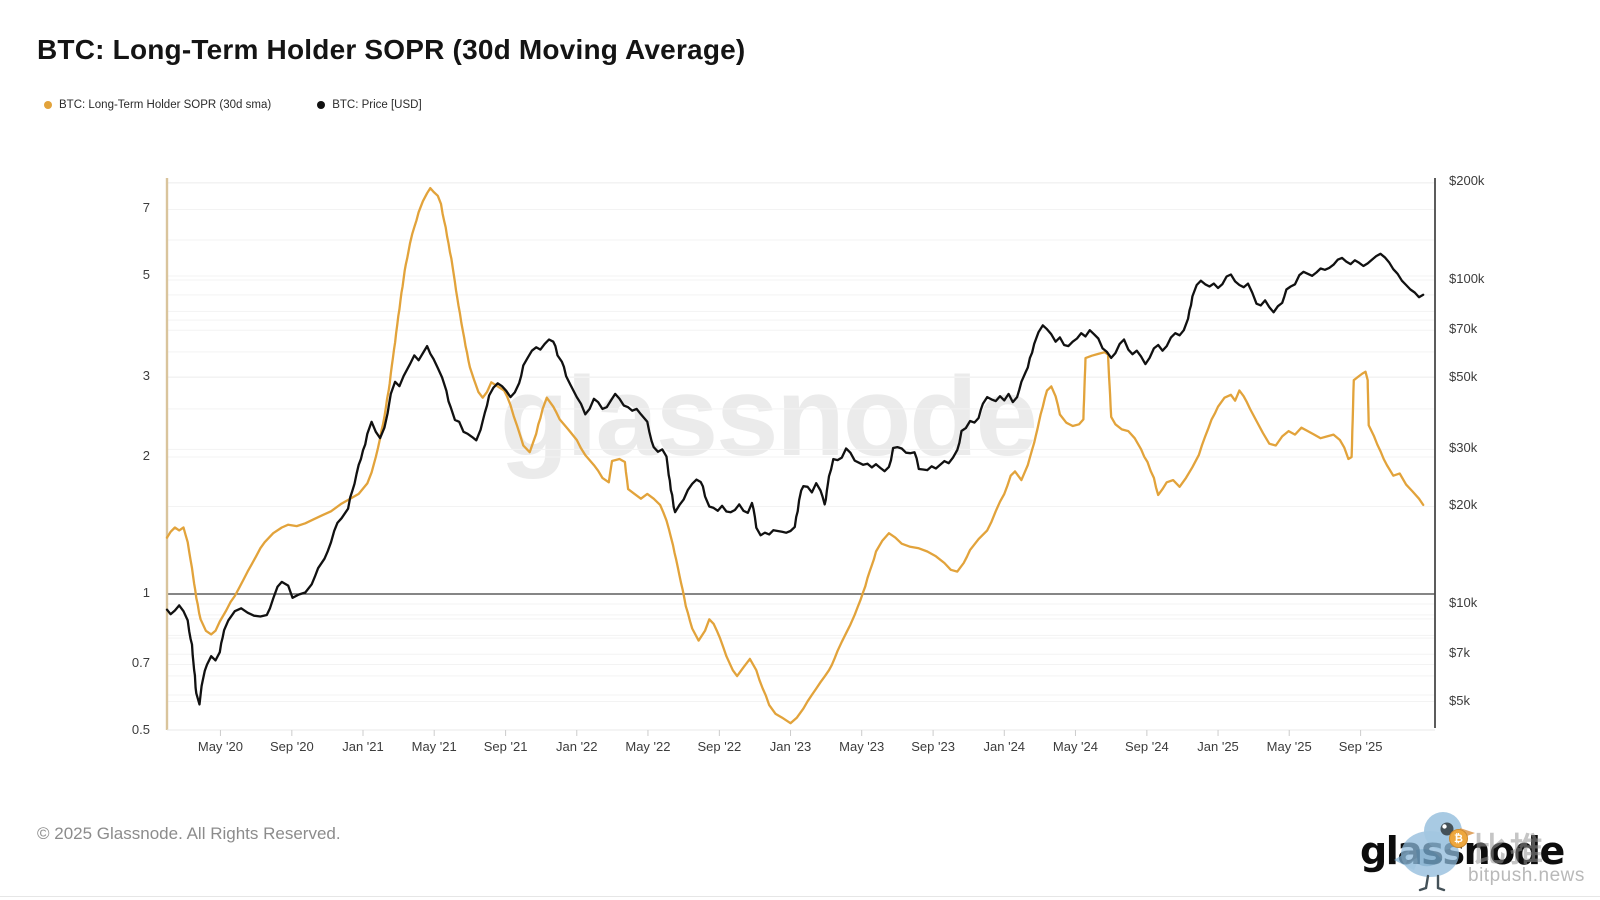 The width and height of the screenshot is (1600, 900). I want to click on x-axis-tick-label: May '25, so click(1289, 746).